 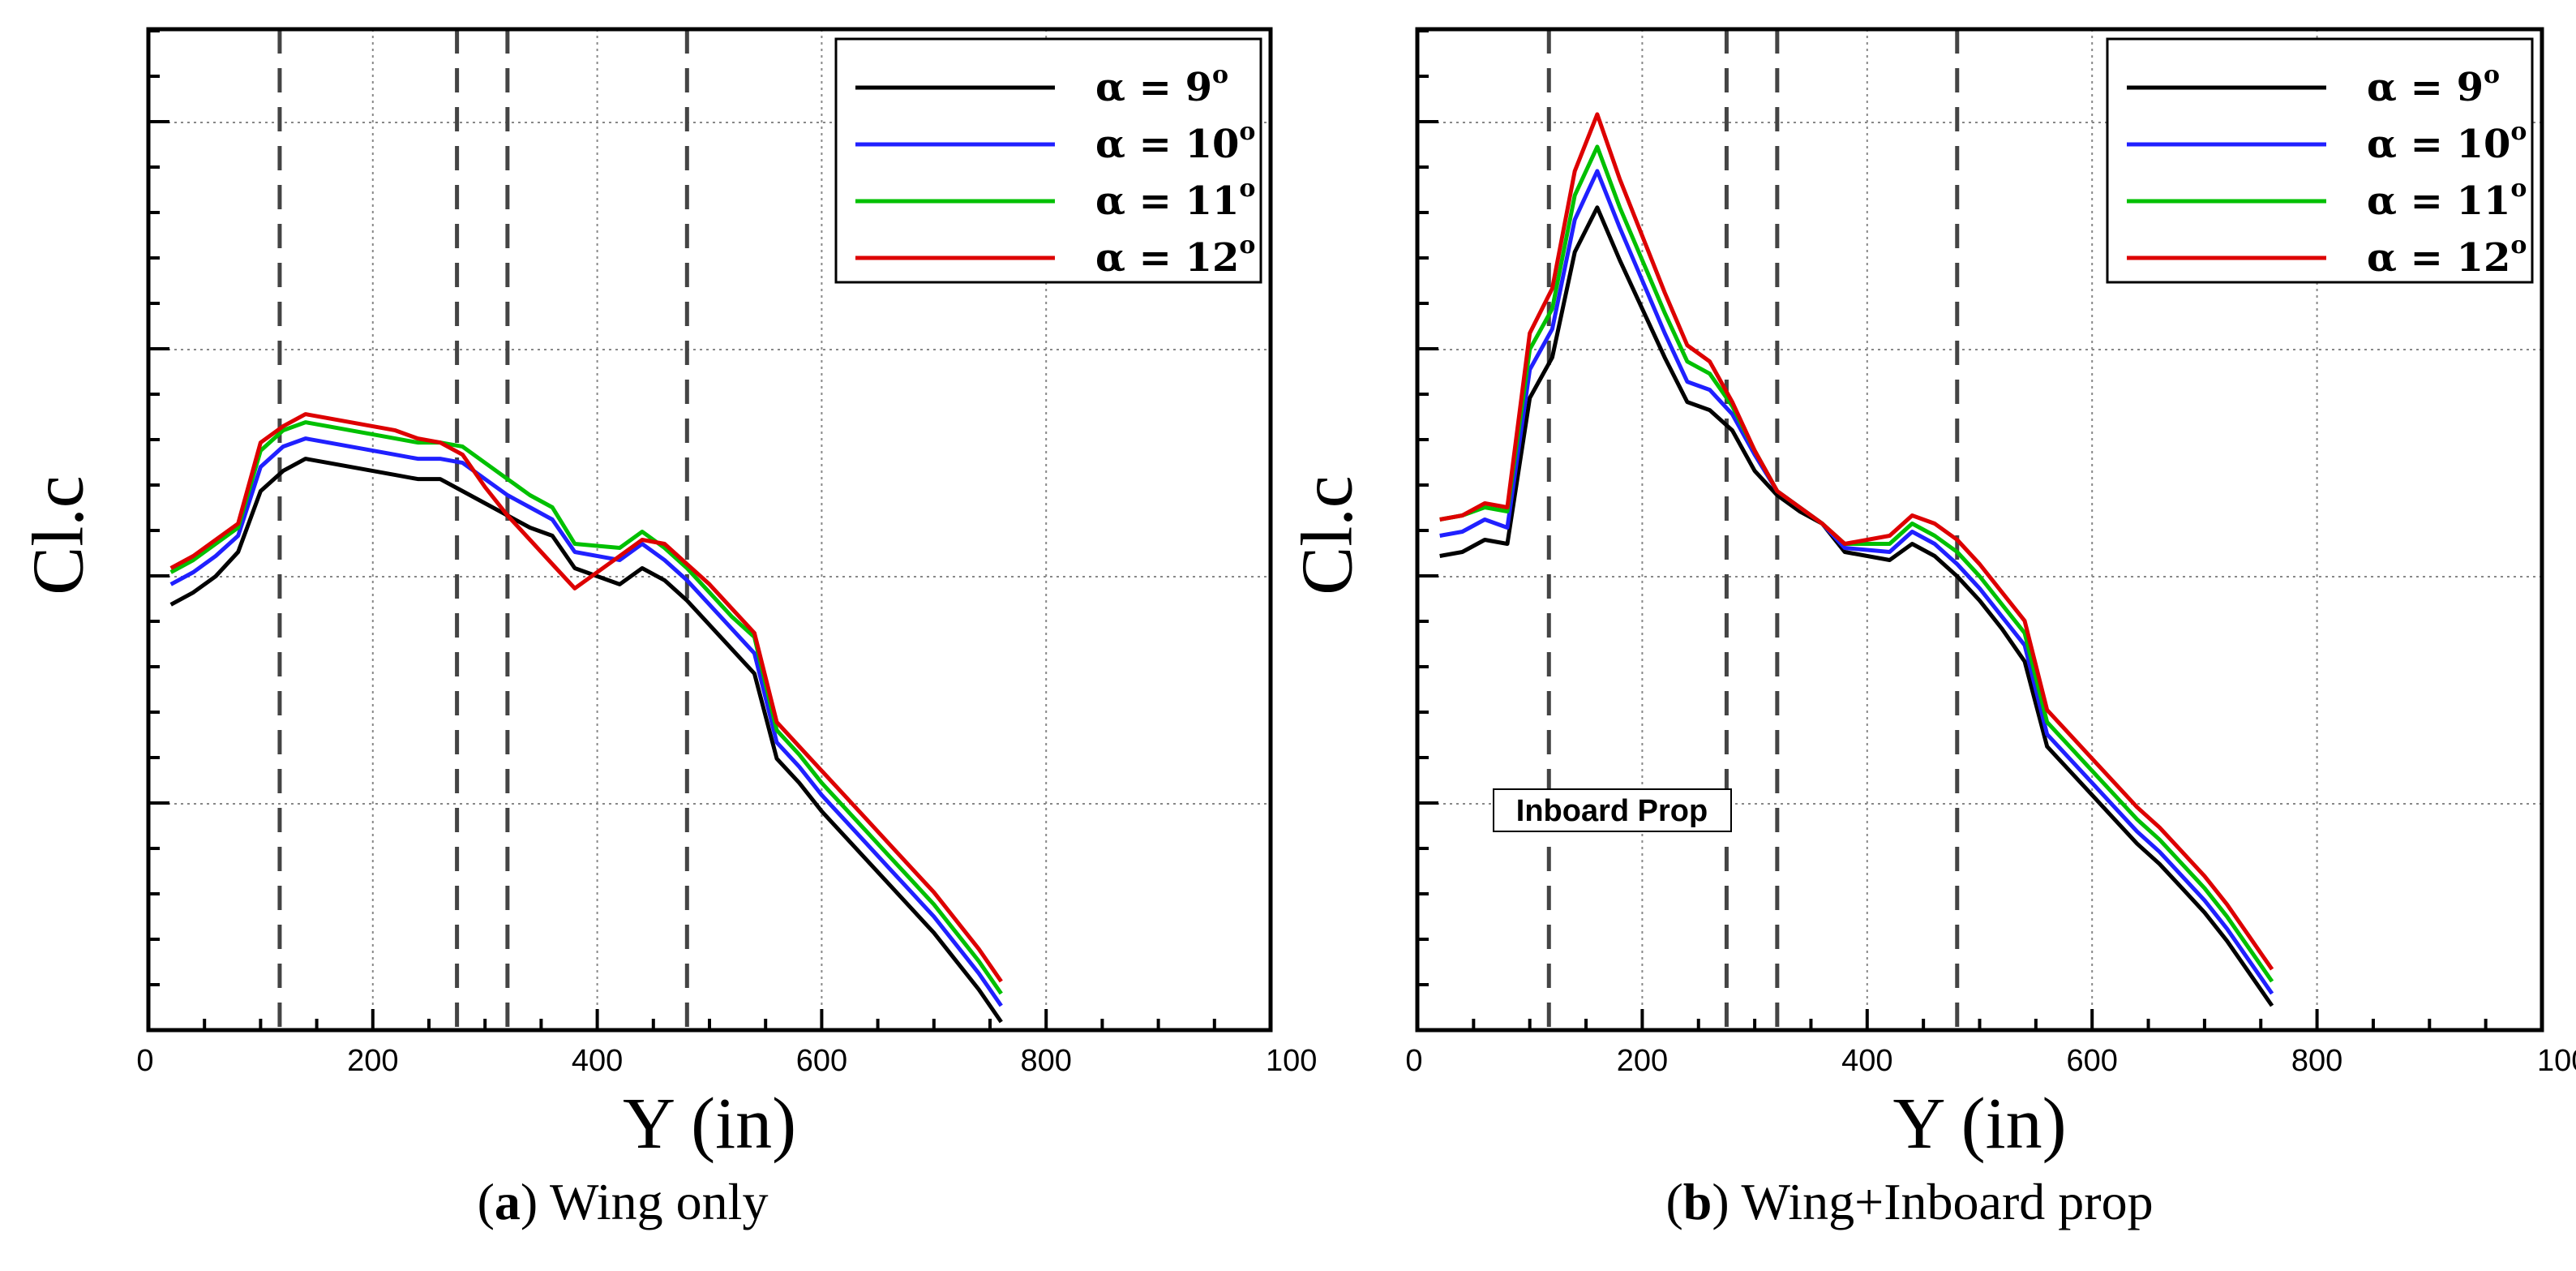 I want to click on series-line-11deg, so click(x=586, y=707).